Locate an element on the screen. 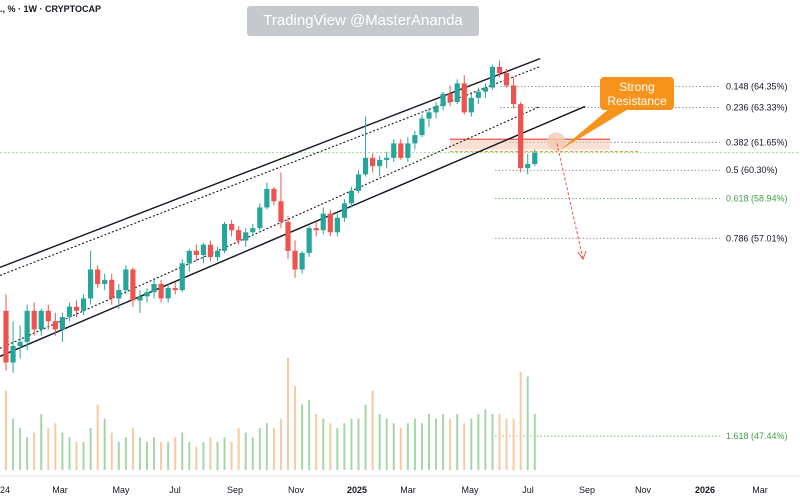 The height and width of the screenshot is (500, 800). fib-label-6: 1.618 (47.44%) is located at coordinates (757, 436).